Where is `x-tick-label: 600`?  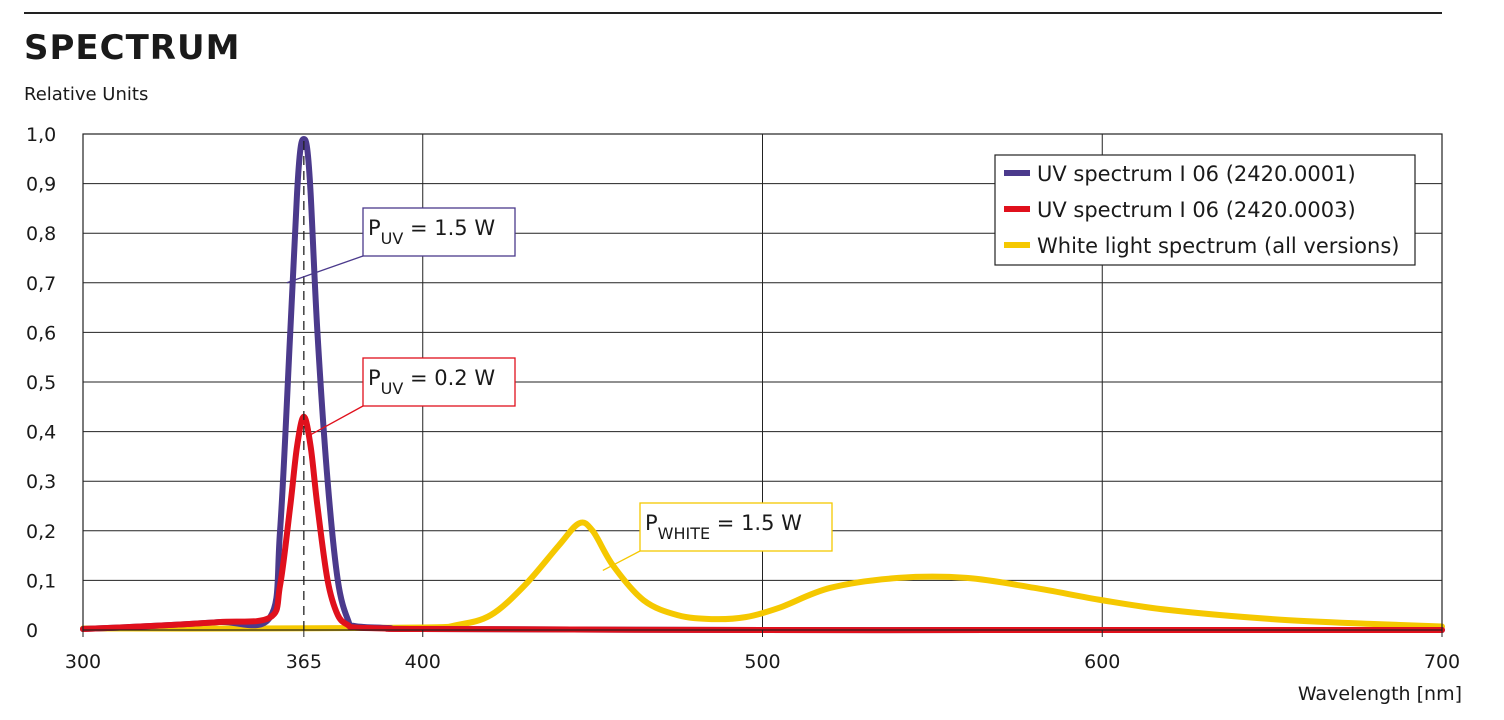
x-tick-label: 600 is located at coordinates (1102, 662).